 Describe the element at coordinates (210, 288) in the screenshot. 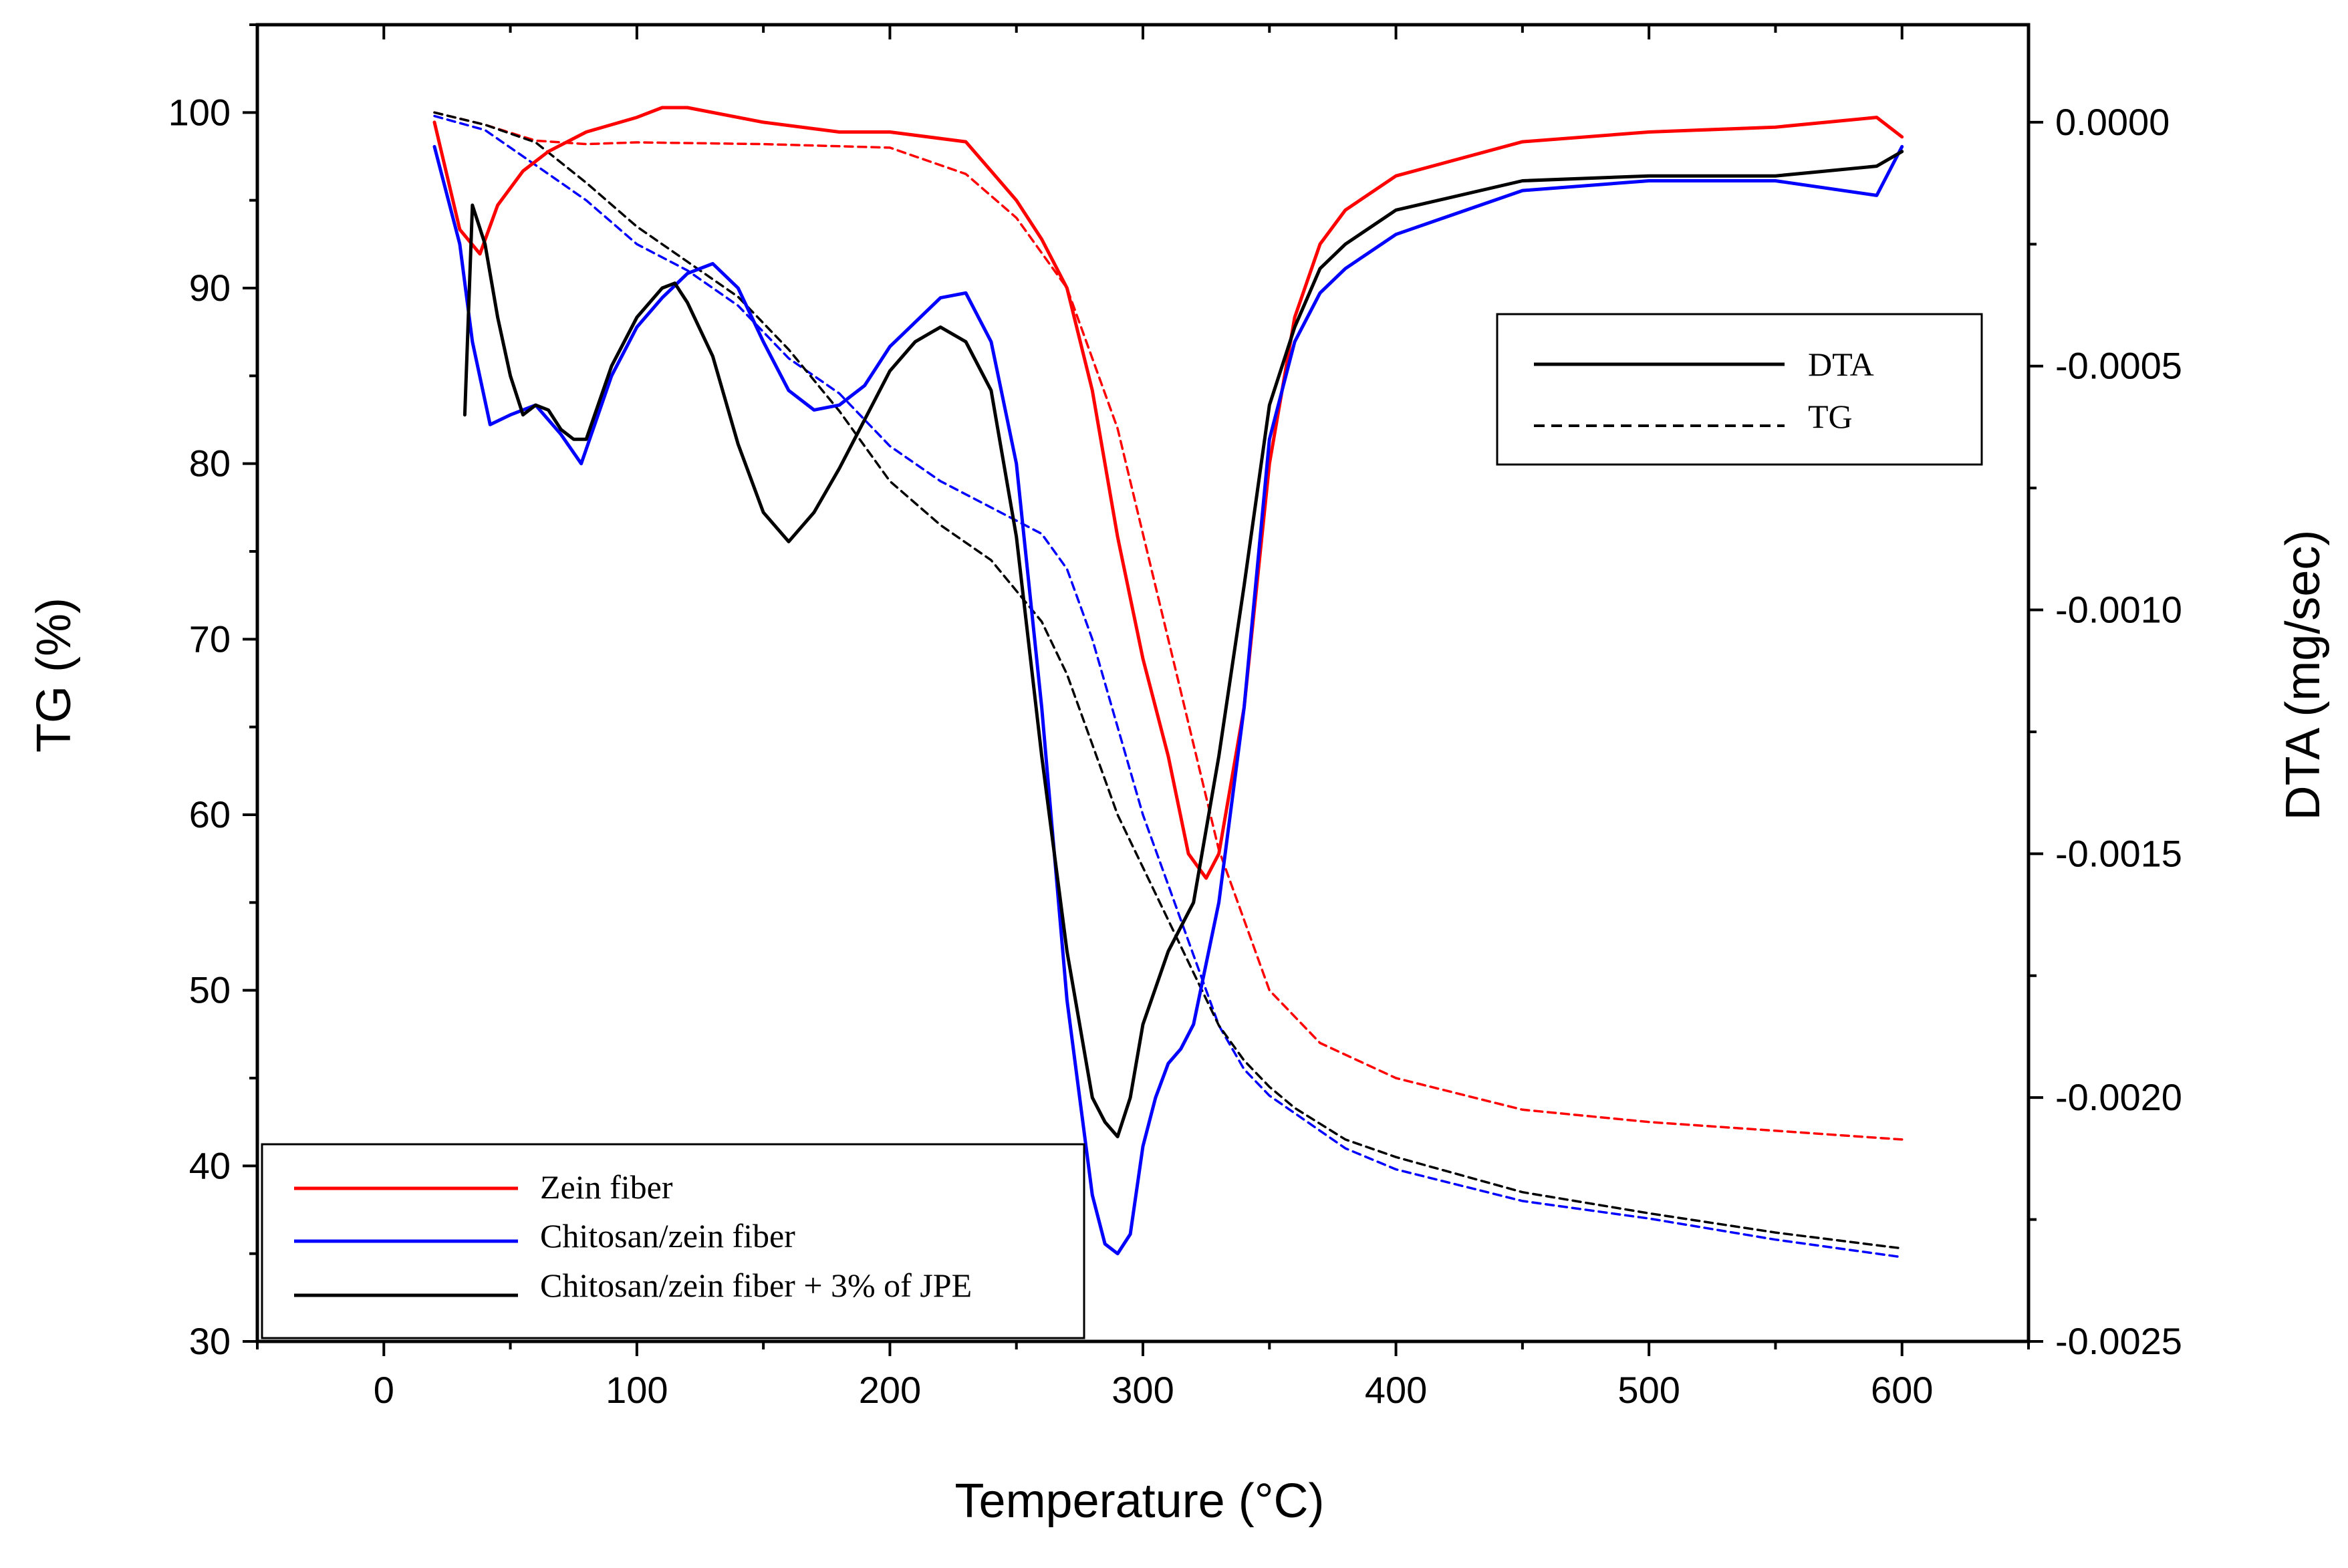

I see `y-left-tick-label: 90` at that location.